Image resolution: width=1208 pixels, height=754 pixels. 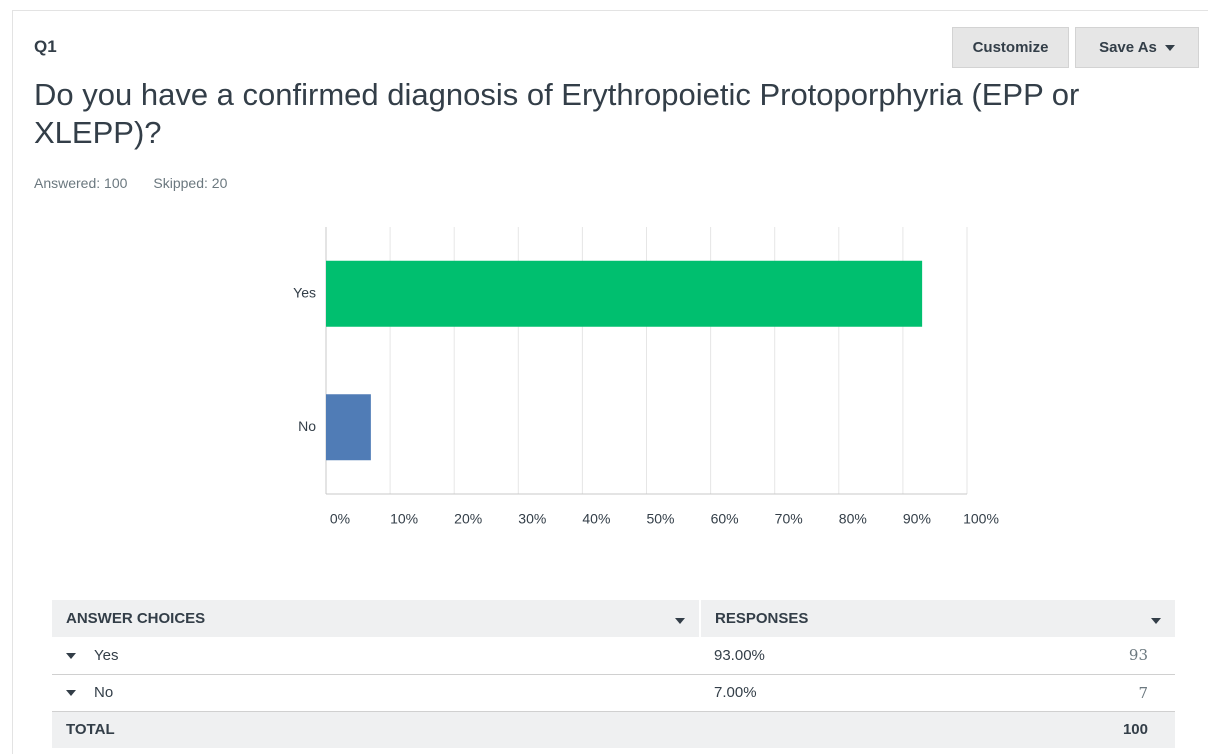 I want to click on customize-button: Customize, so click(x=1010, y=47).